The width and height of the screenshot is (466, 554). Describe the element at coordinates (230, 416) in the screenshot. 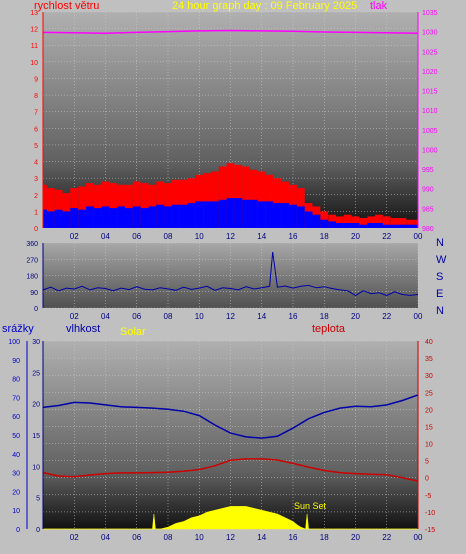

I see `series-humidity-line` at that location.